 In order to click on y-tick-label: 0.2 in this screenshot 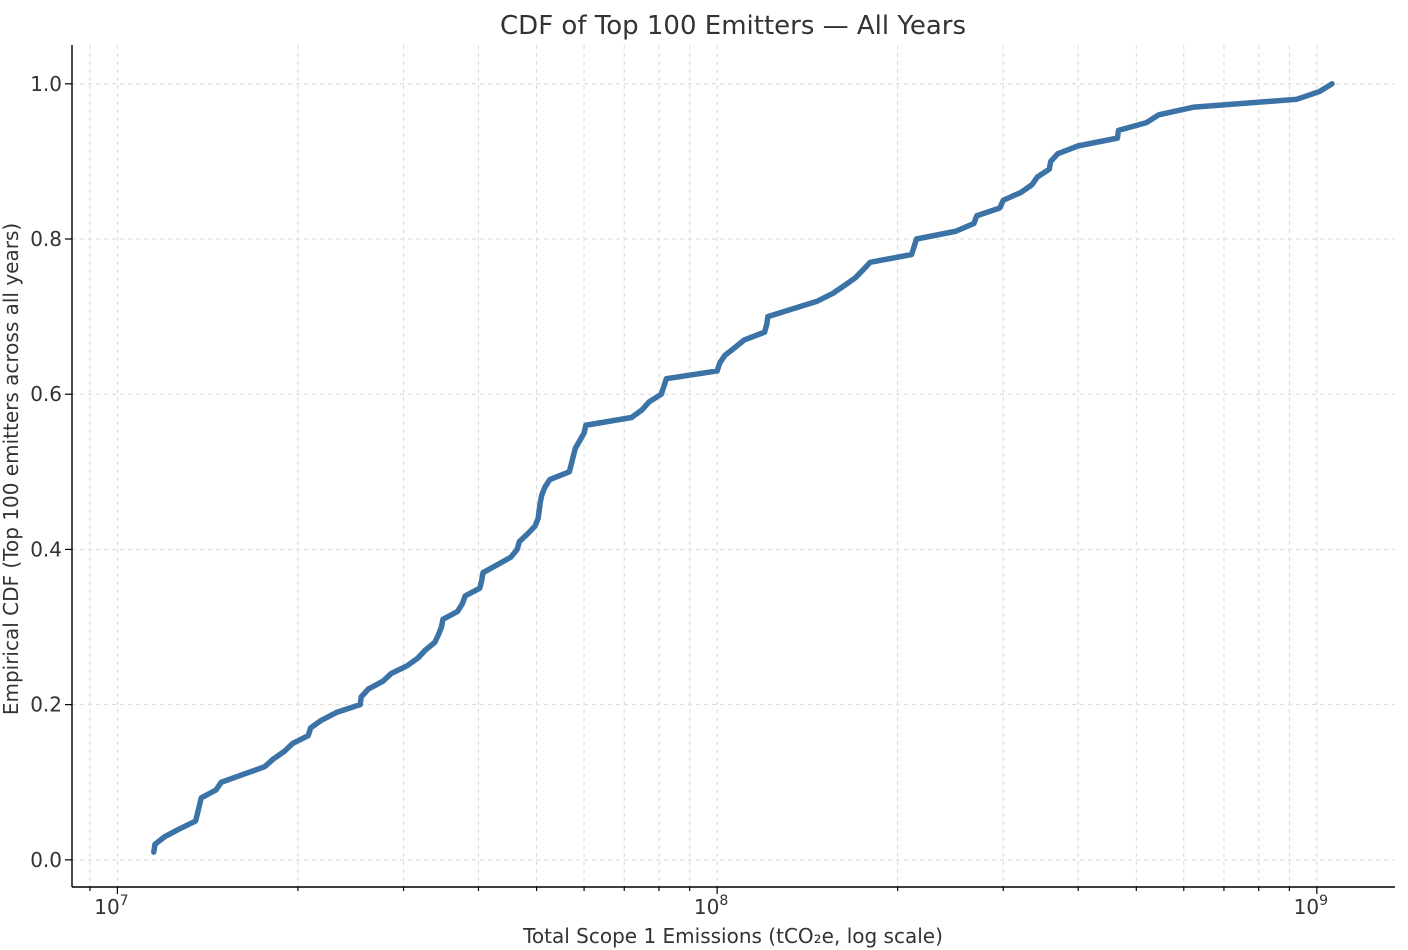, I will do `click(46, 705)`.